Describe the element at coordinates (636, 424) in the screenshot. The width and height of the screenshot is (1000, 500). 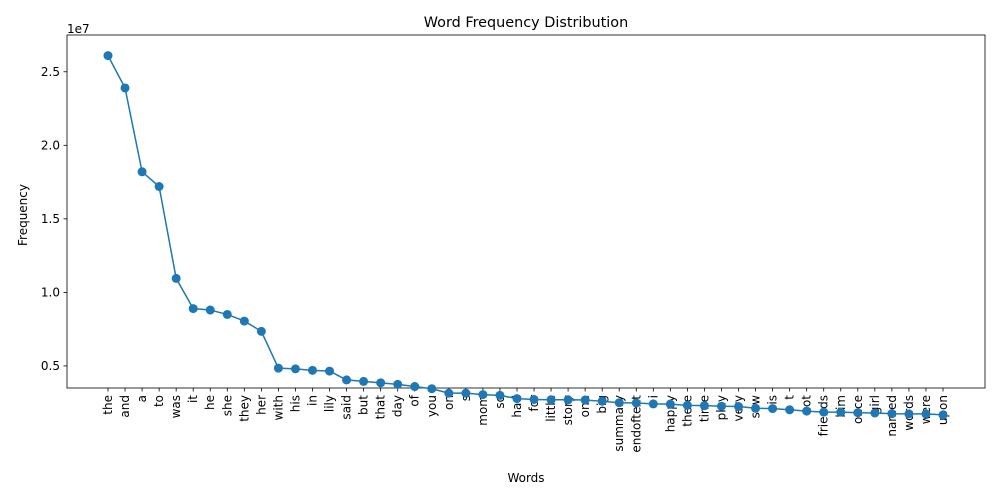
I see `x-tick-label: endoftext` at that location.